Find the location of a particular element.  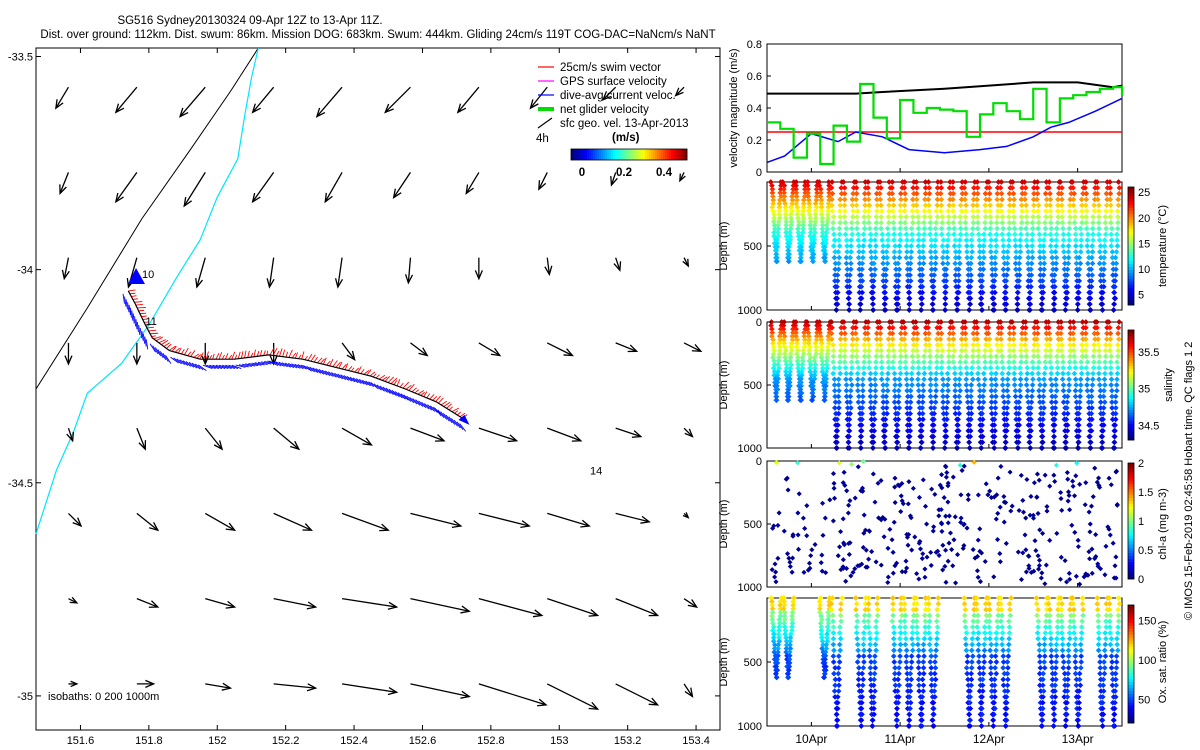

salinity-y-tick-label: 1000 is located at coordinates (750, 449).